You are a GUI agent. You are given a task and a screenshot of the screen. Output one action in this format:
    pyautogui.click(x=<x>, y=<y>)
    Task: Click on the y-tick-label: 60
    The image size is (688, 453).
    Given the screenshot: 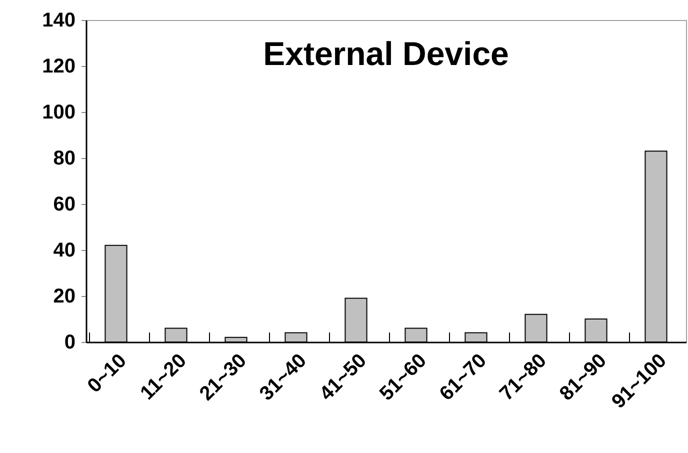 What is the action you would take?
    pyautogui.click(x=64, y=205)
    